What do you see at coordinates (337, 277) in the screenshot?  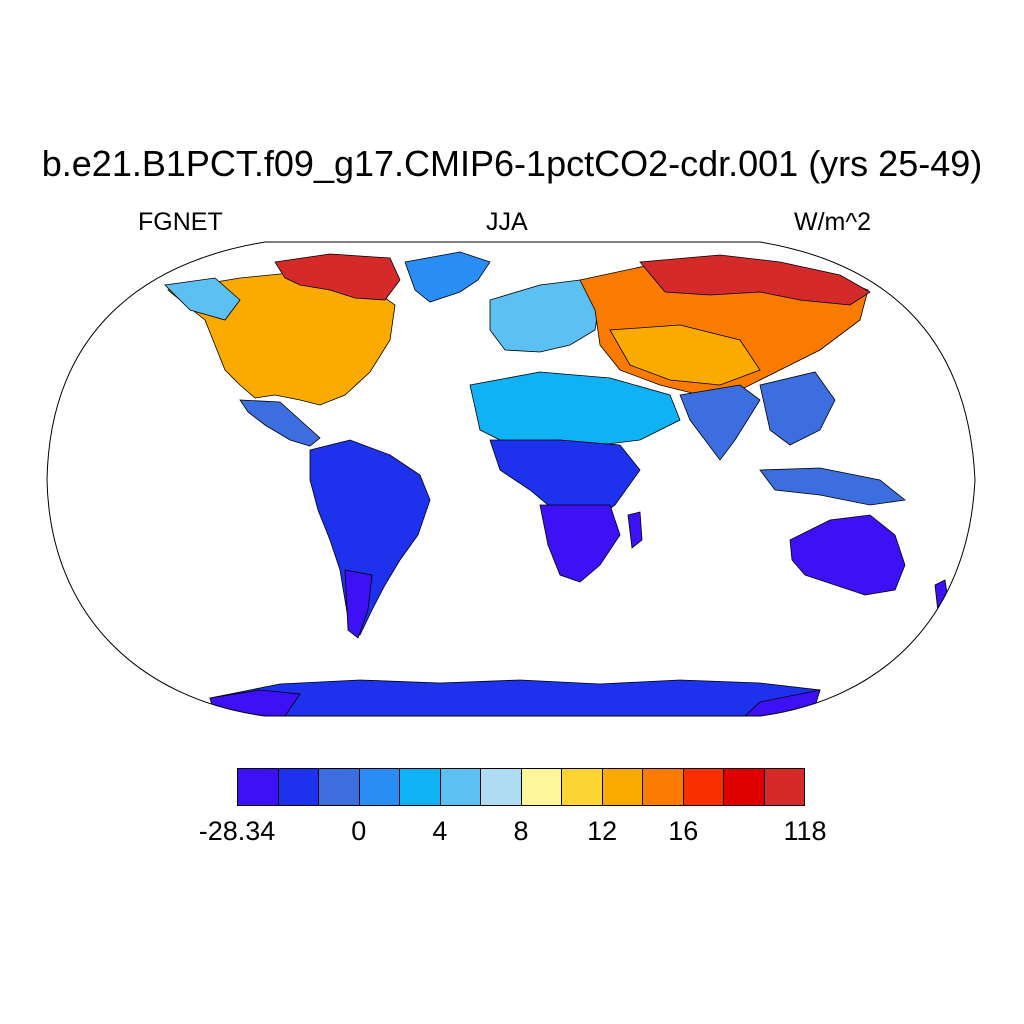 I see `region-arctic-archipelago` at bounding box center [337, 277].